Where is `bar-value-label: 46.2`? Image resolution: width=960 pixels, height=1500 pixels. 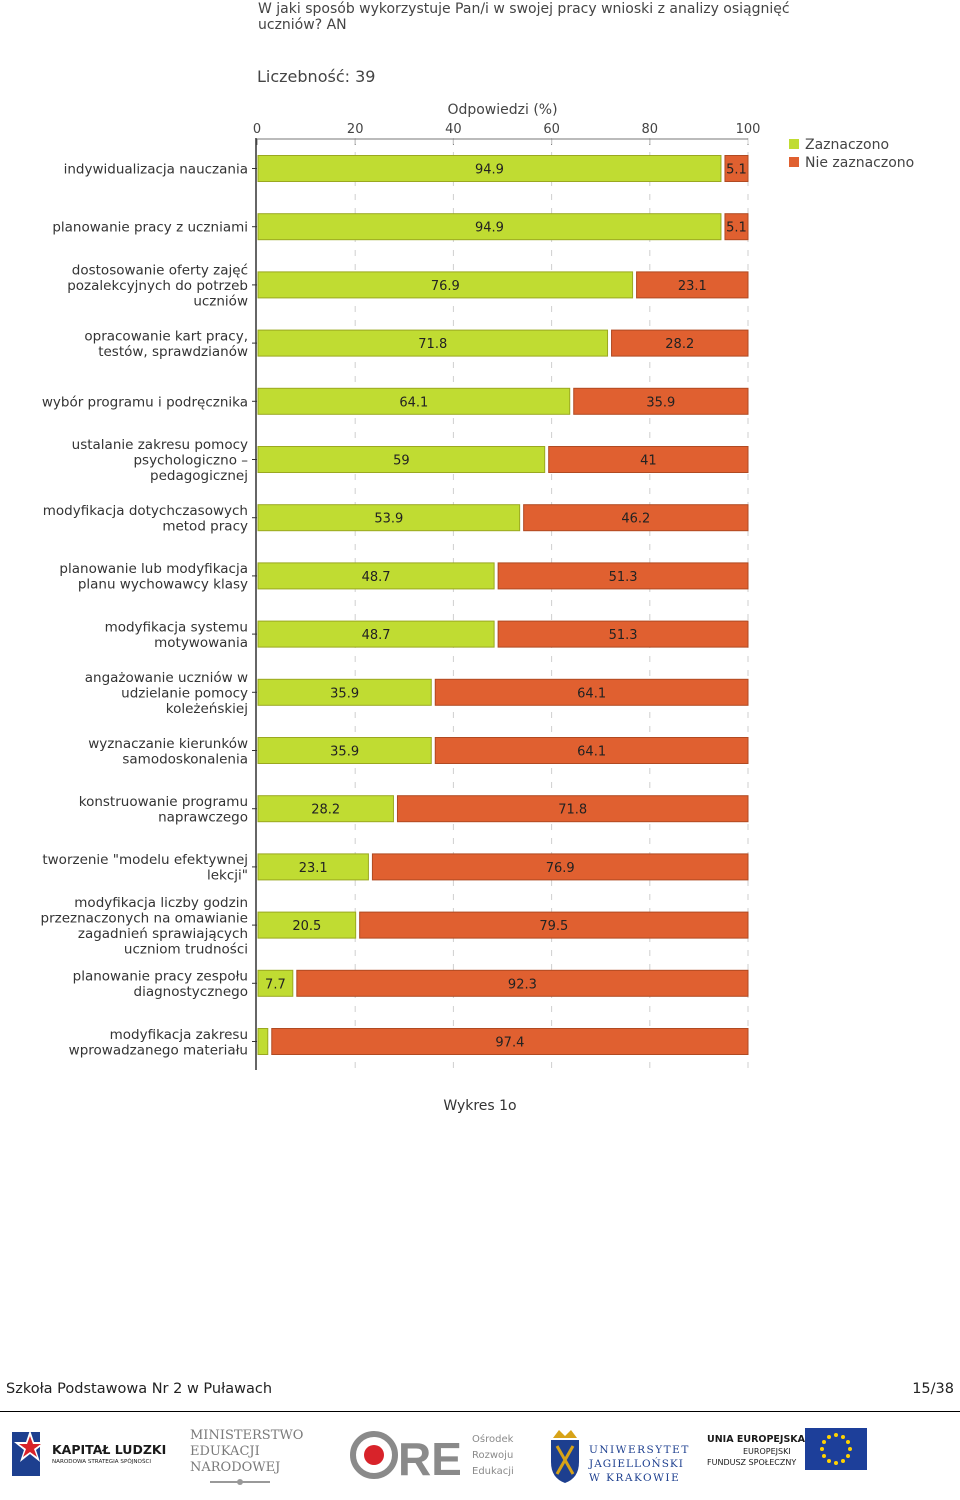 bar-value-label: 46.2 is located at coordinates (635, 519).